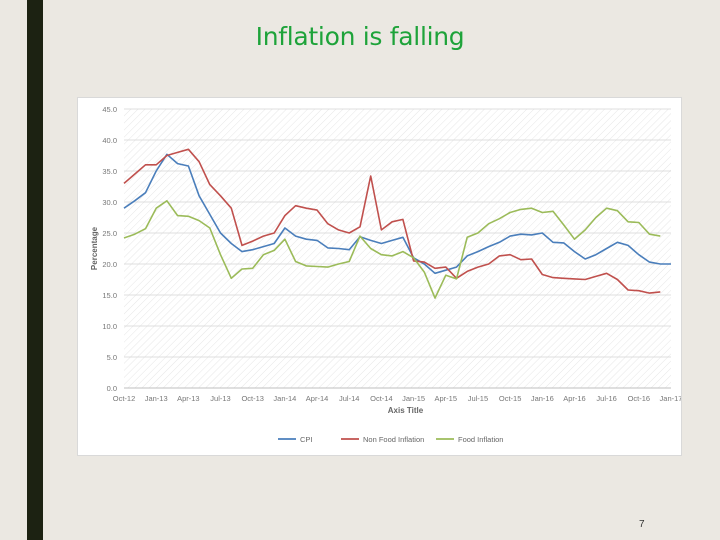 The image size is (720, 540). I want to click on x-tick-label: Oct-13, so click(252, 398).